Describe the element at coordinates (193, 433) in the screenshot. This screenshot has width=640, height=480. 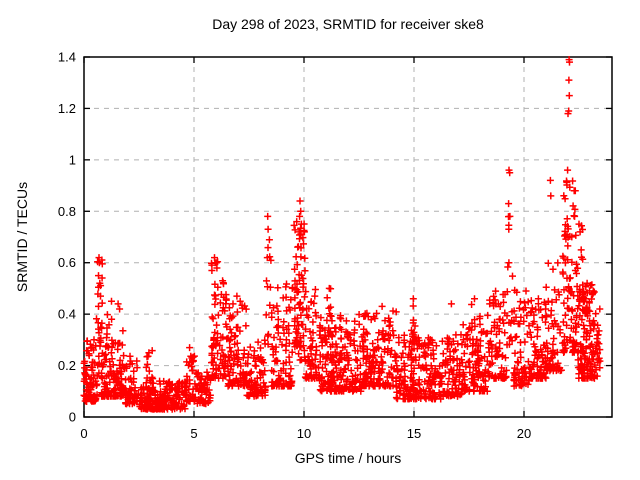
I see `x-tick-label: 5` at that location.